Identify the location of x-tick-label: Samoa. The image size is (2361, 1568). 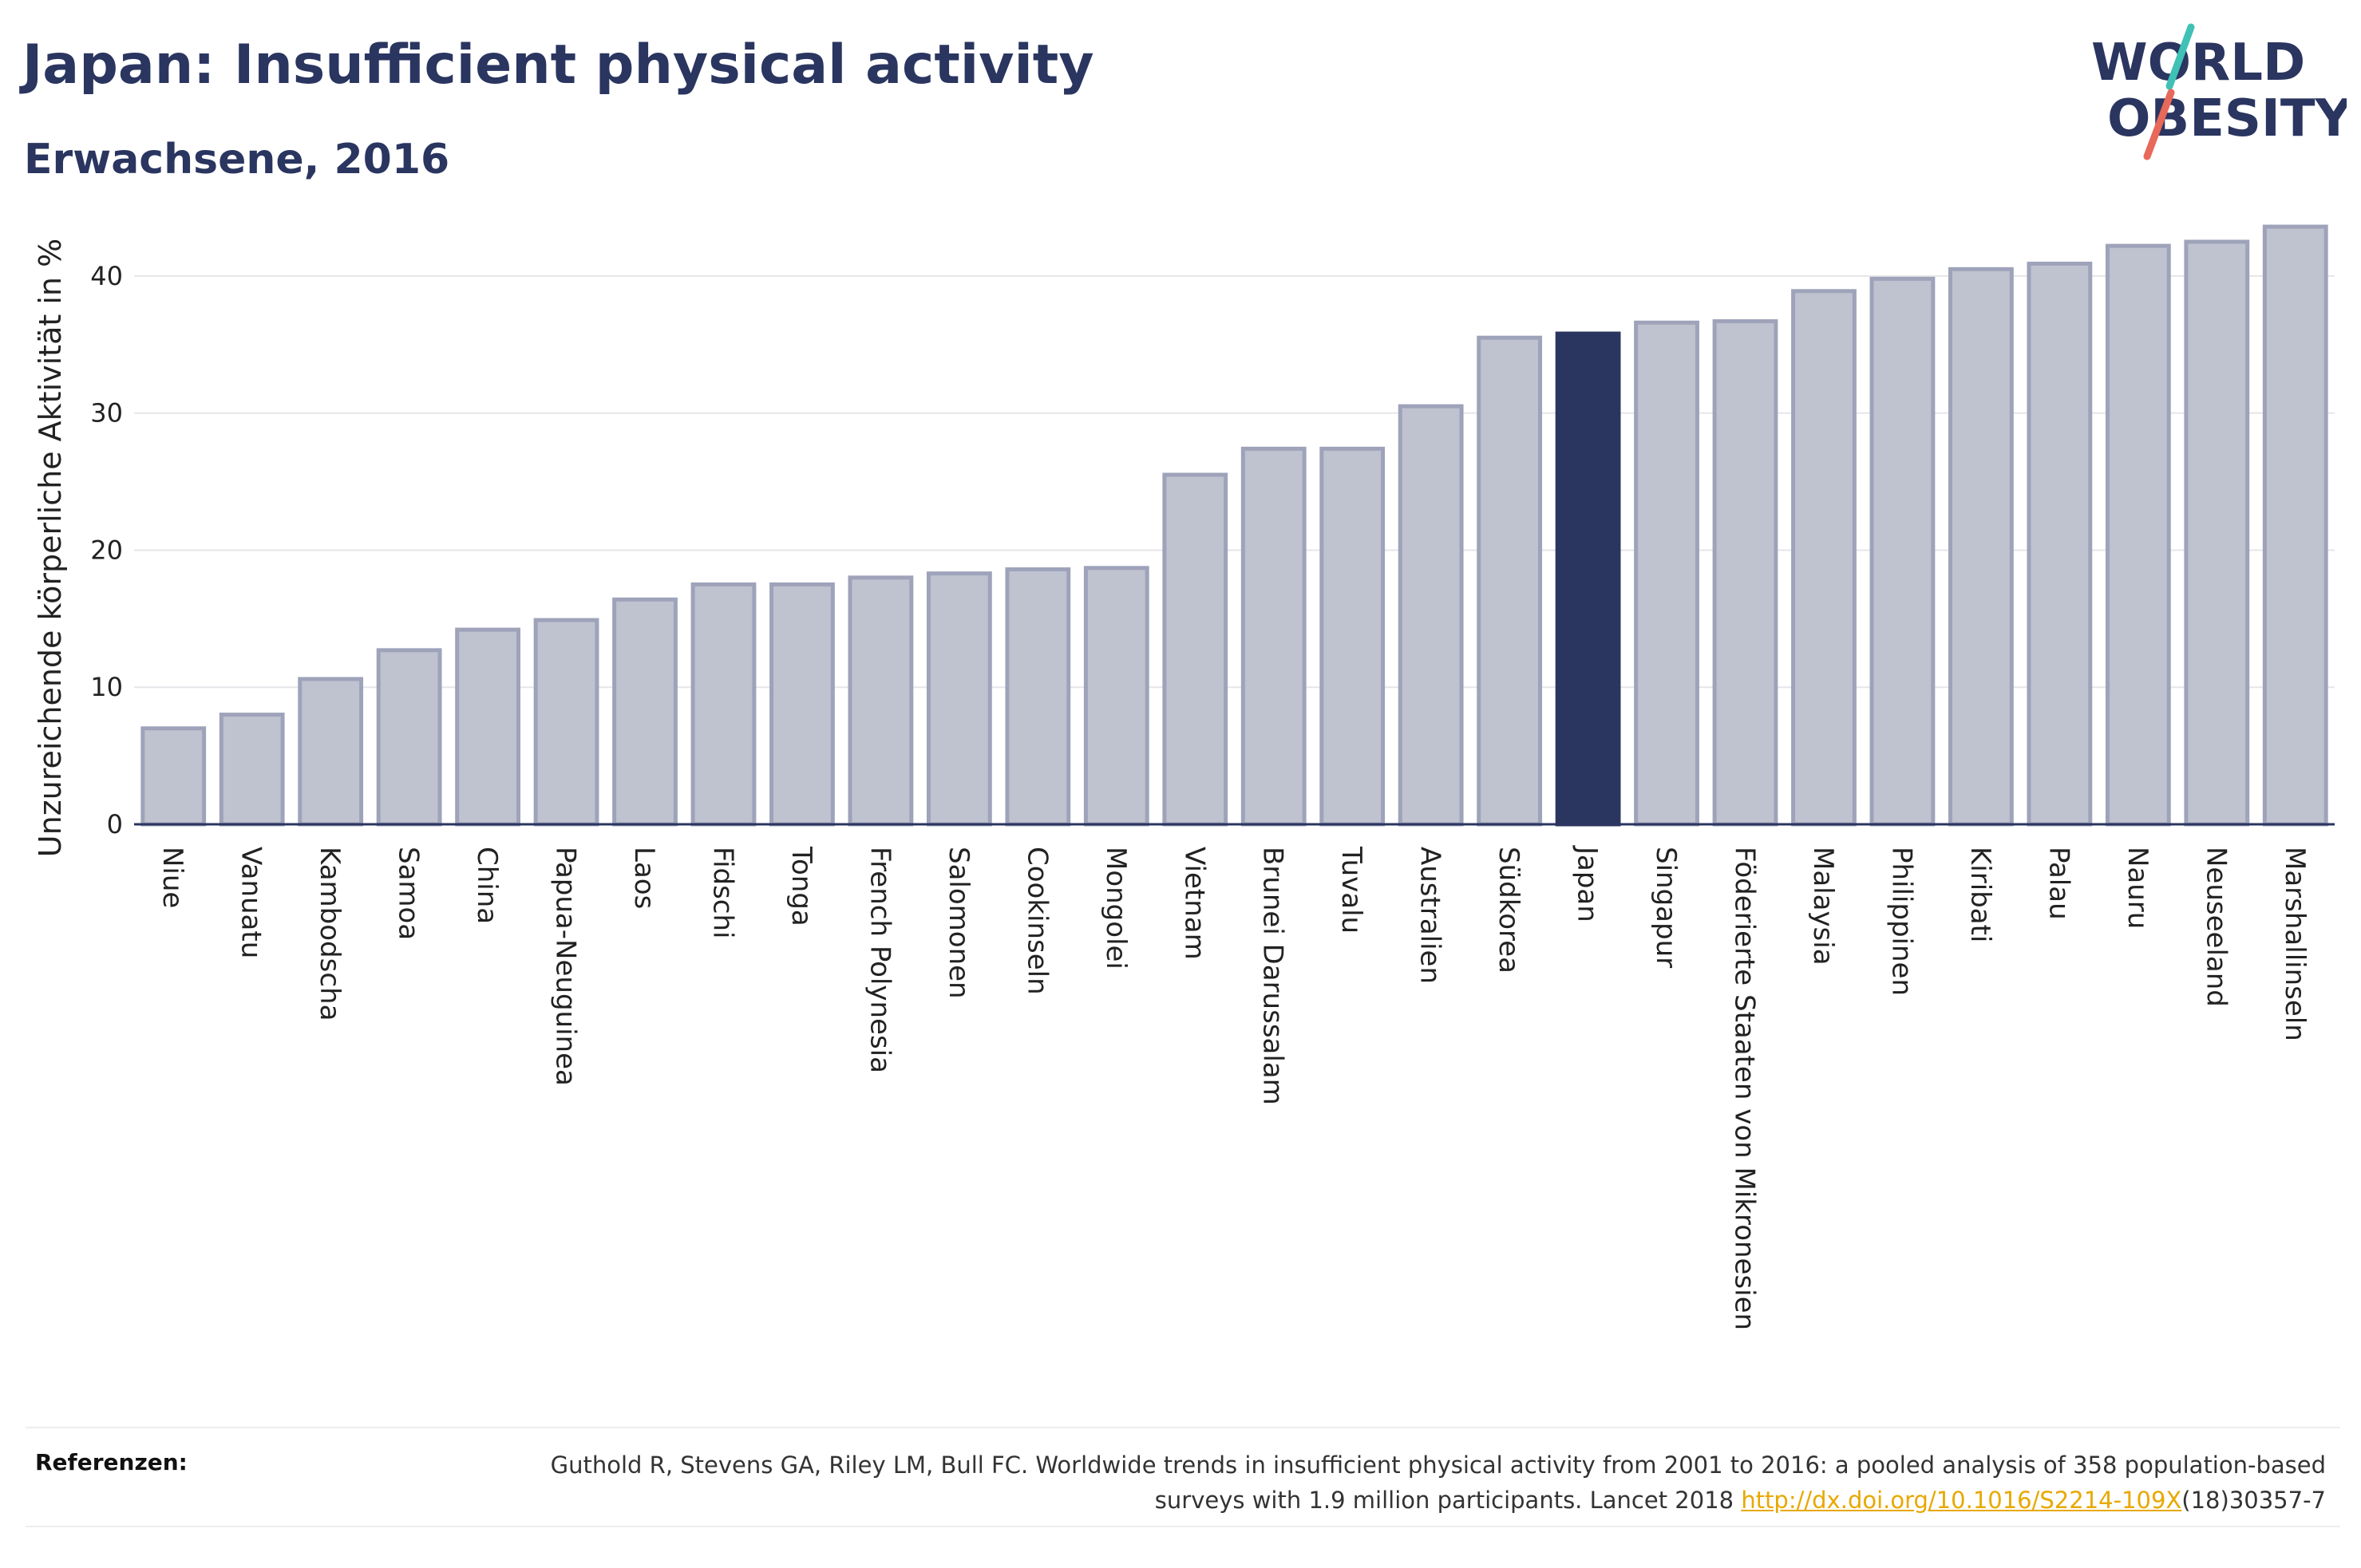
(409, 893).